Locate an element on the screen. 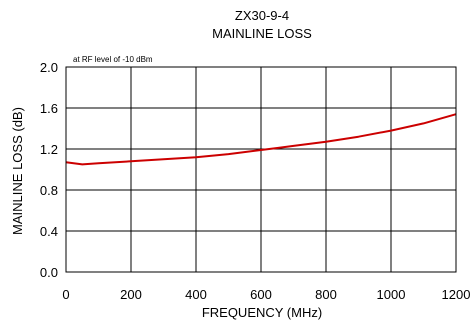 The height and width of the screenshot is (322, 472). series-layer is located at coordinates (261, 139).